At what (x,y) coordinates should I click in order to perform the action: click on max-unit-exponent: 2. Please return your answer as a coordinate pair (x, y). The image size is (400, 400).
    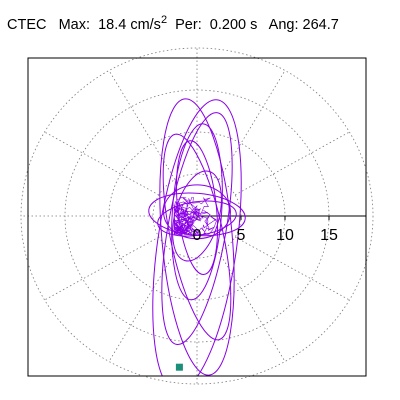
    Looking at the image, I should click on (164, 20).